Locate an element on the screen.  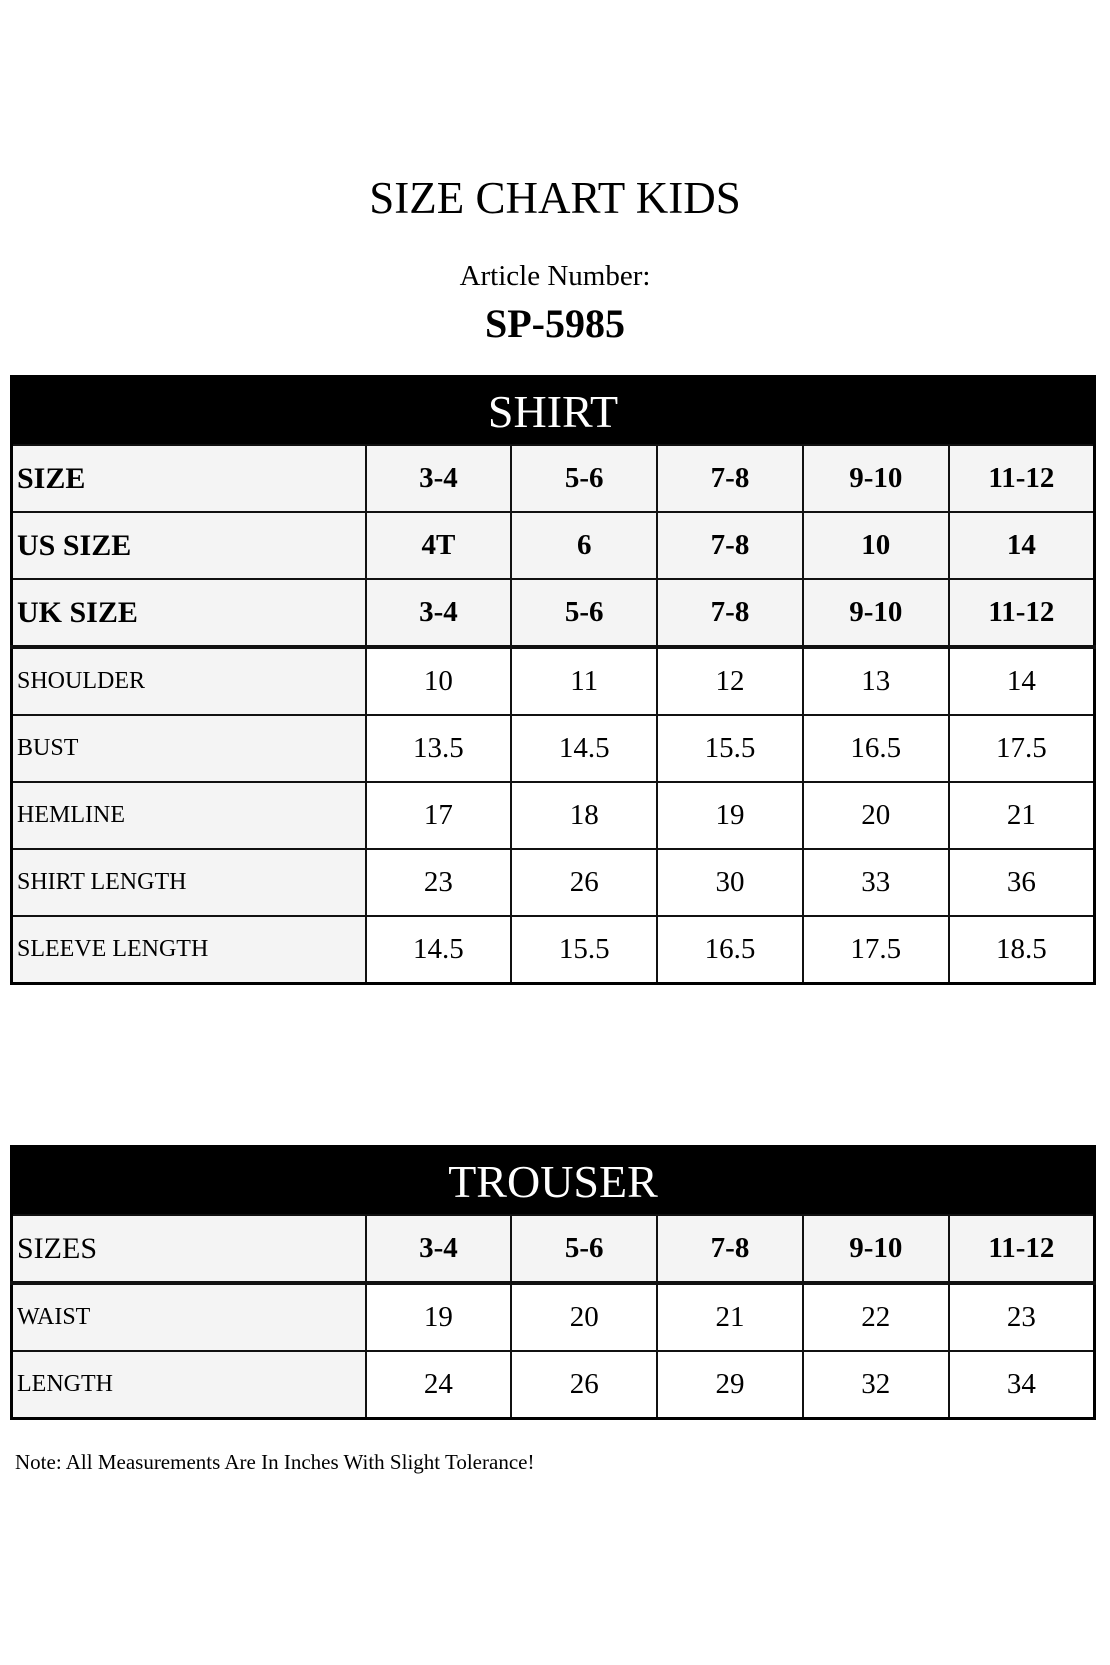
row-label: WAIST is located at coordinates (188, 1317).